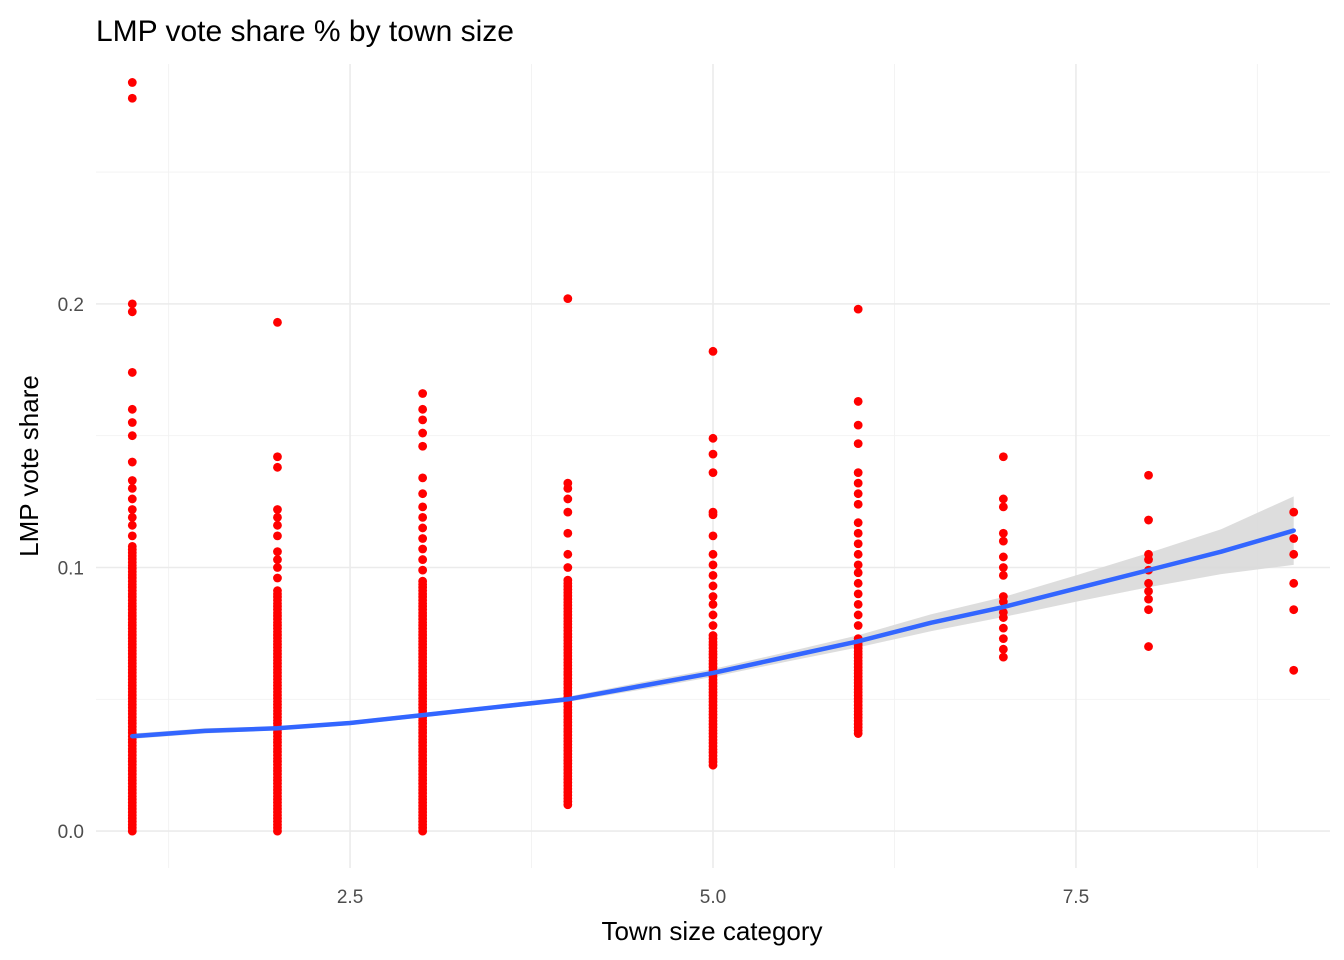 The width and height of the screenshot is (1344, 960). Describe the element at coordinates (29, 466) in the screenshot. I see `y-axis-title: LMP vote share` at that location.